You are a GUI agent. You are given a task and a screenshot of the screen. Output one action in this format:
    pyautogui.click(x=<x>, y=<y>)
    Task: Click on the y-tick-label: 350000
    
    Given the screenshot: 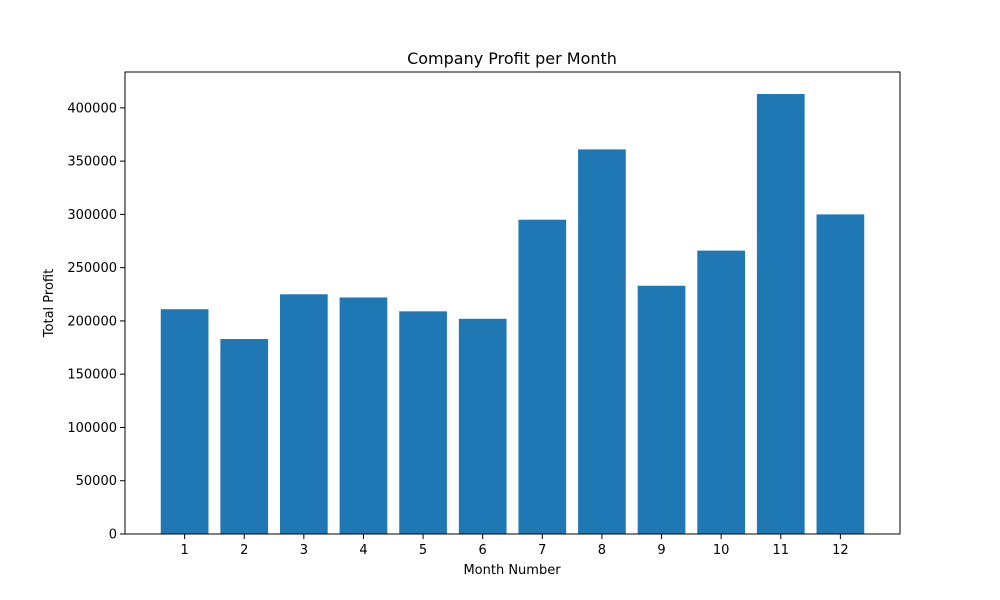 What is the action you would take?
    pyautogui.click(x=92, y=162)
    